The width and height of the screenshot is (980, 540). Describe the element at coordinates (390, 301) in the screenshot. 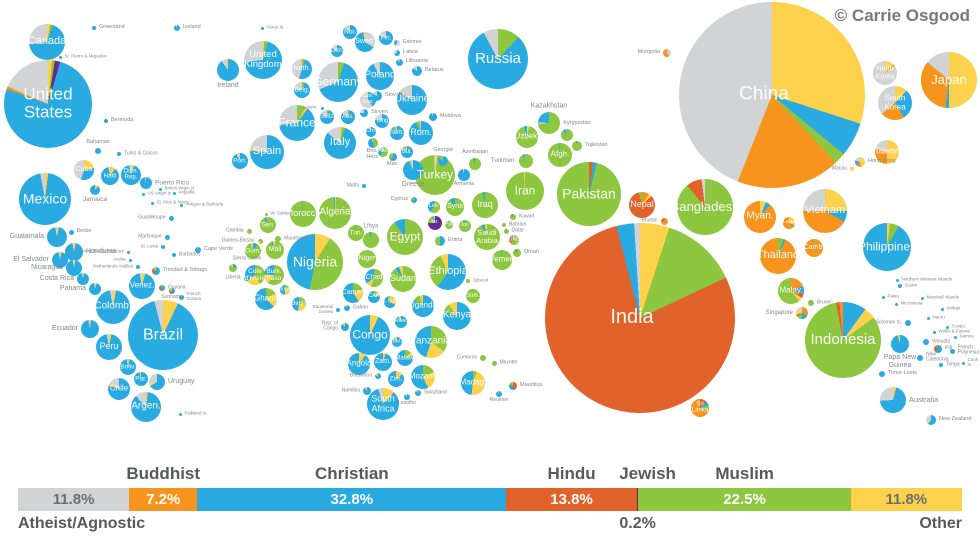

I see `label-s-sud: S. Sud.` at that location.